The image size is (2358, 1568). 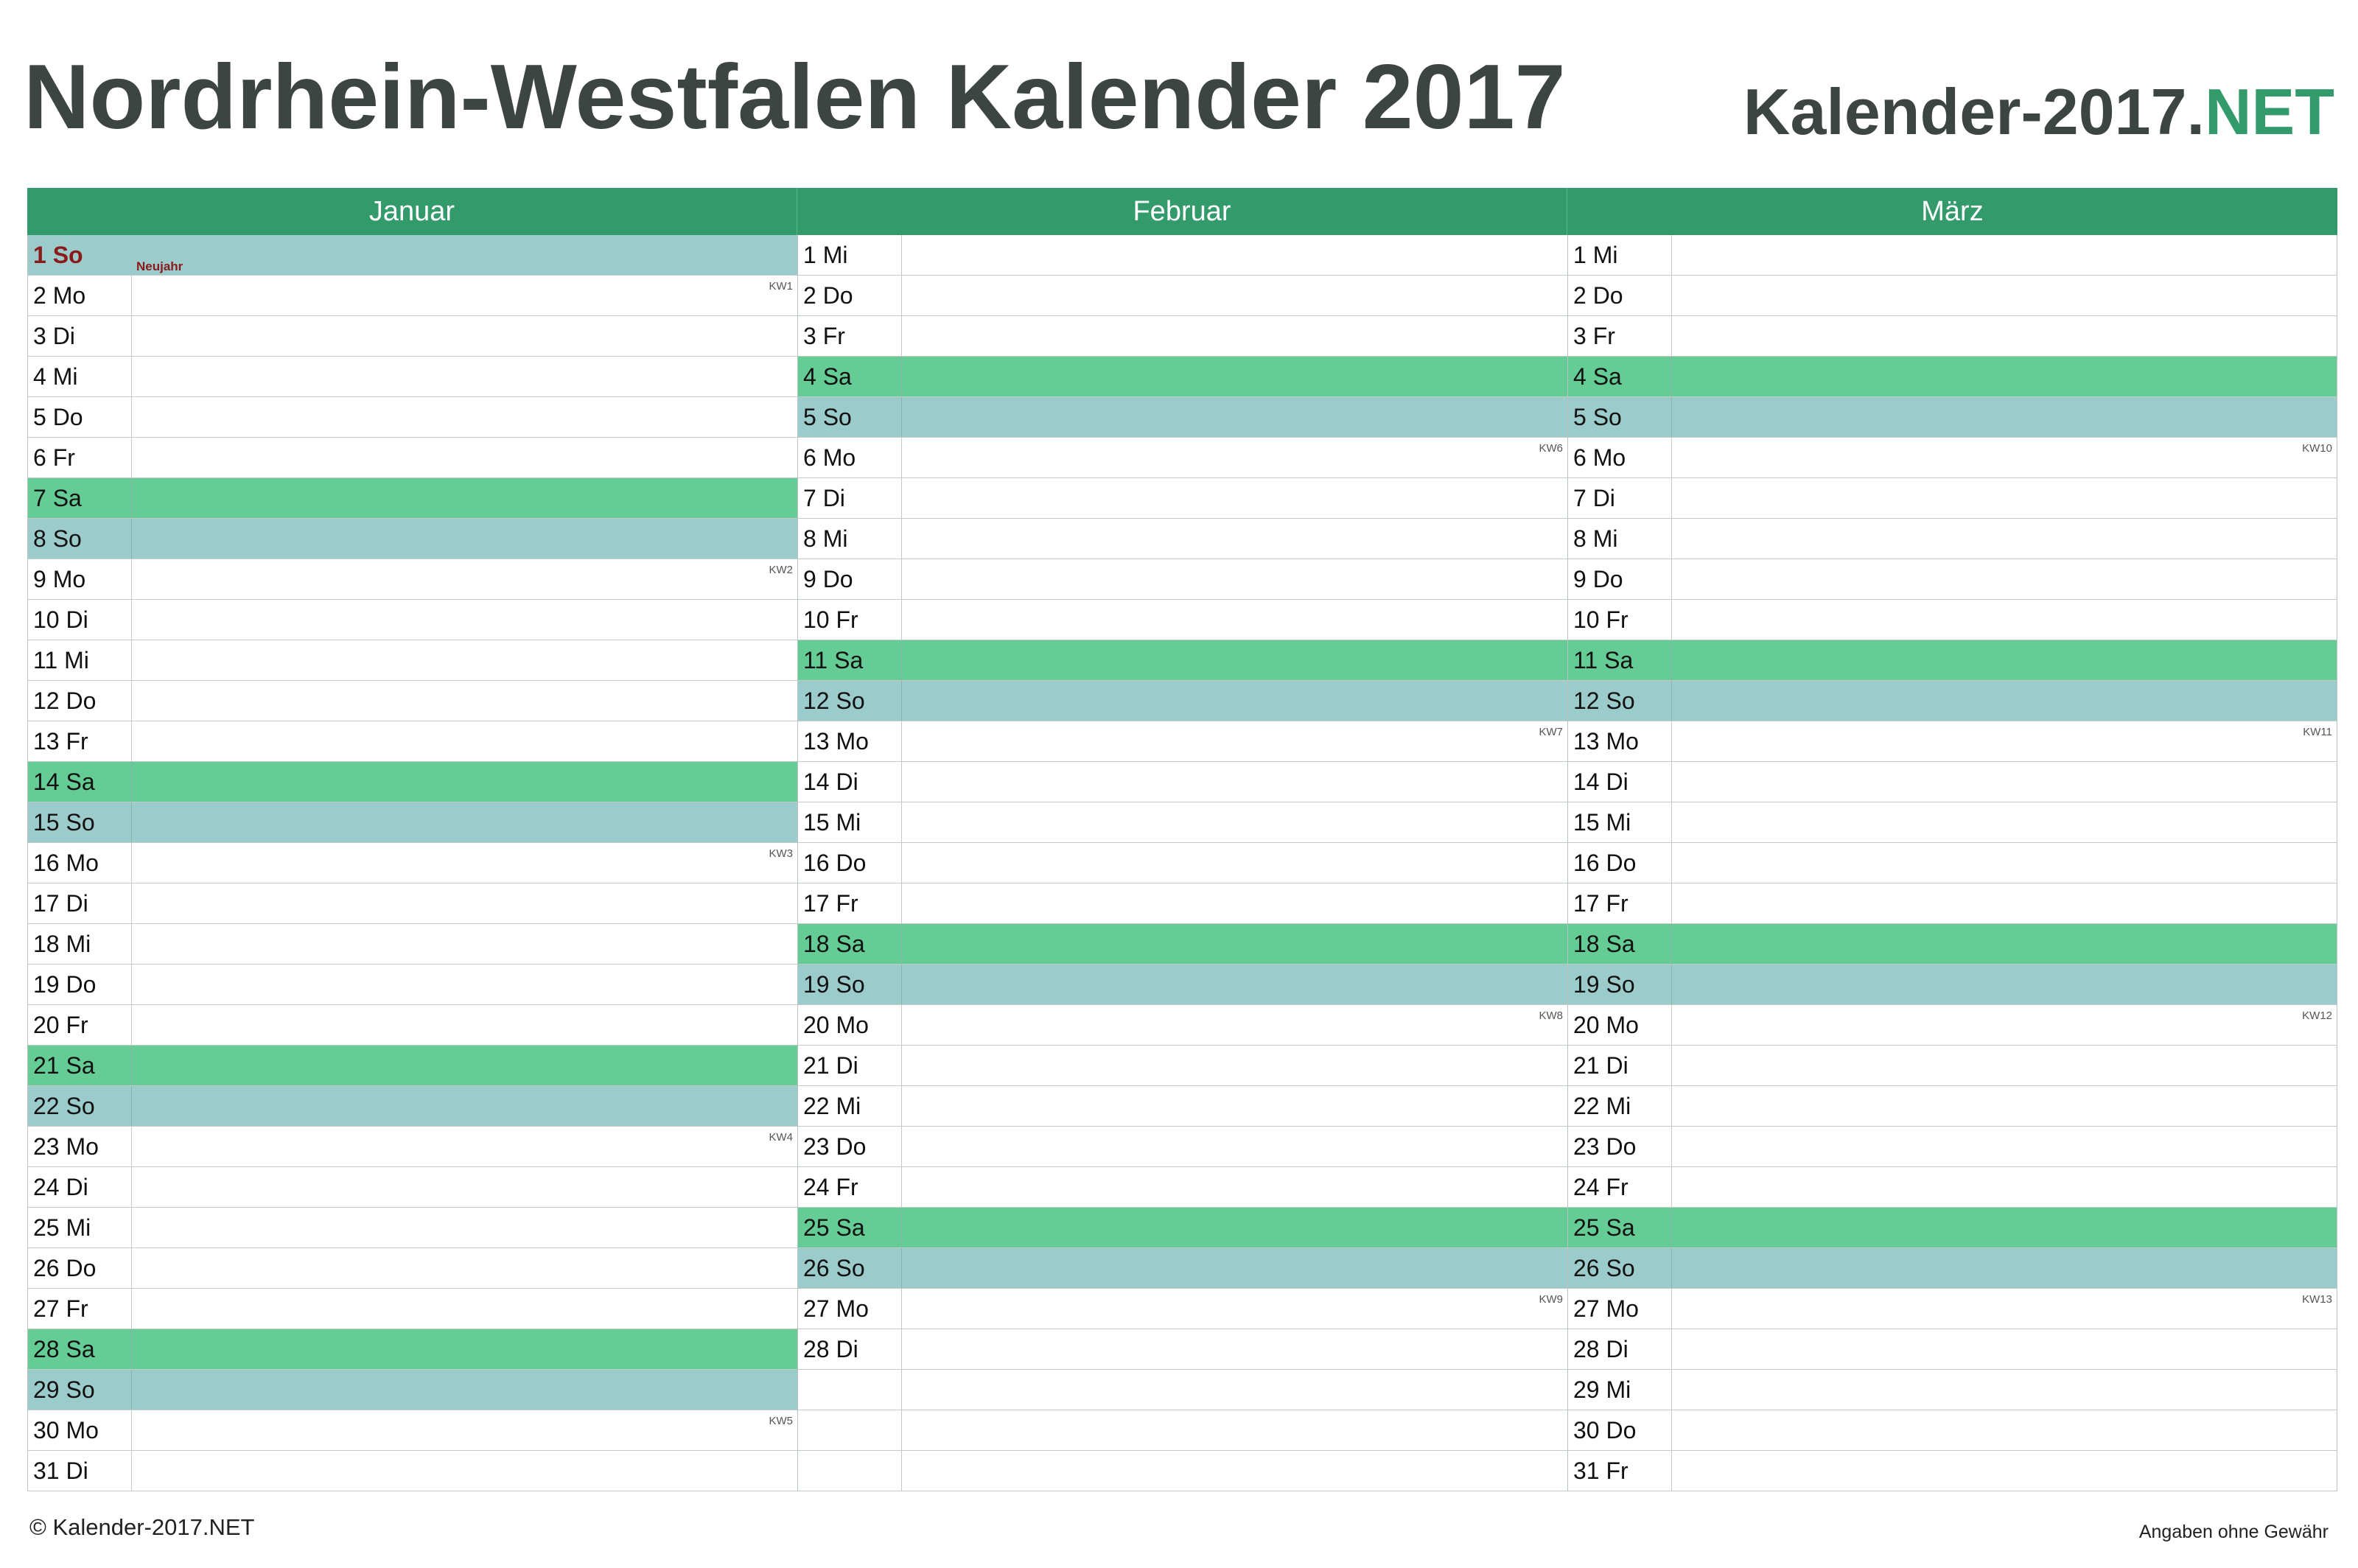 I want to click on day-label: 16 Mo, so click(x=80, y=863).